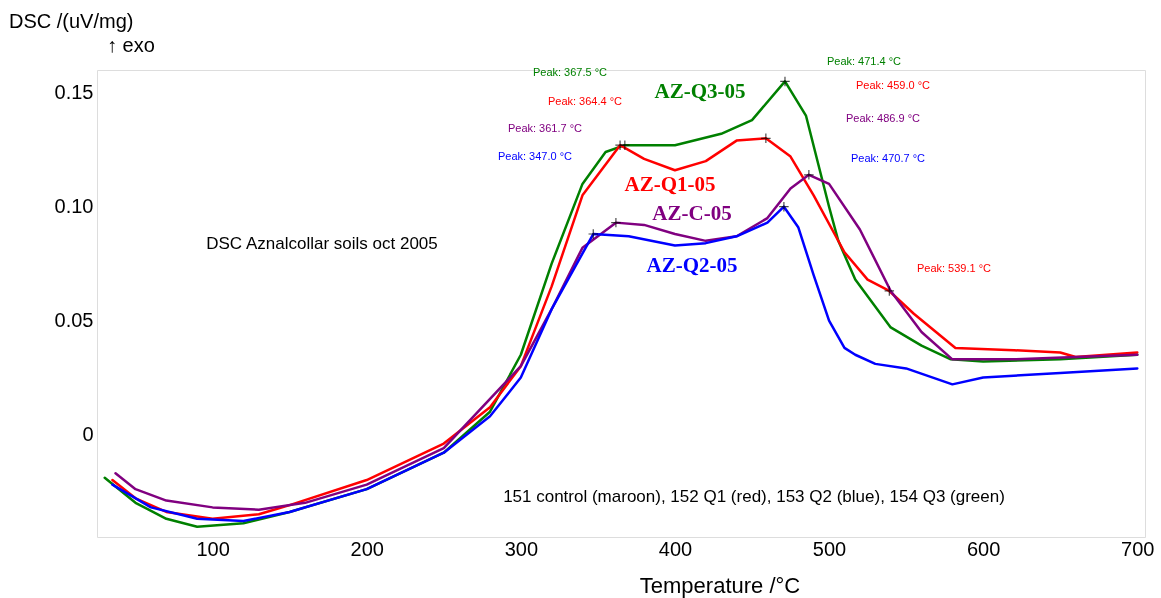  Describe the element at coordinates (864, 61) in the screenshot. I see `text: Peak: 471.4 °C` at that location.